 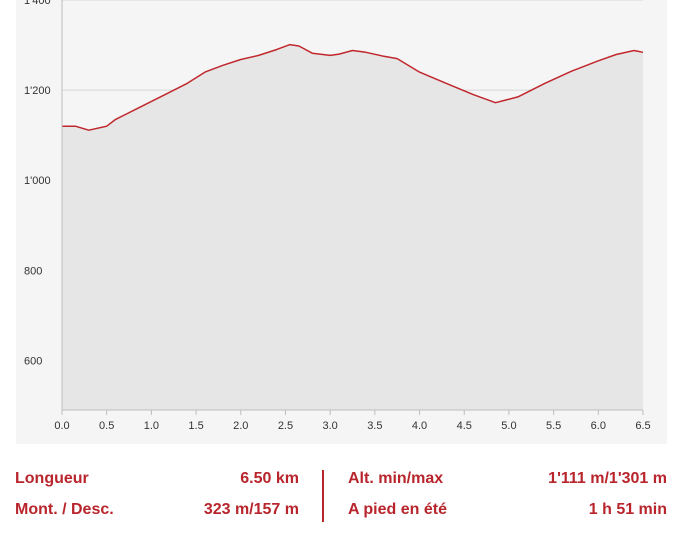 What do you see at coordinates (37, 3) in the screenshot?
I see `y-tick-label: 1'400` at bounding box center [37, 3].